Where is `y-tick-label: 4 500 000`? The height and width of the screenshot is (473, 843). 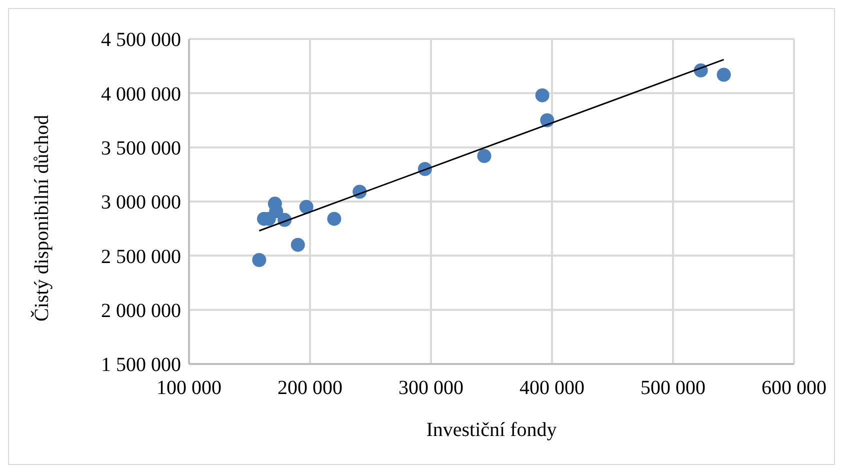
y-tick-label: 4 500 000 is located at coordinates (141, 40).